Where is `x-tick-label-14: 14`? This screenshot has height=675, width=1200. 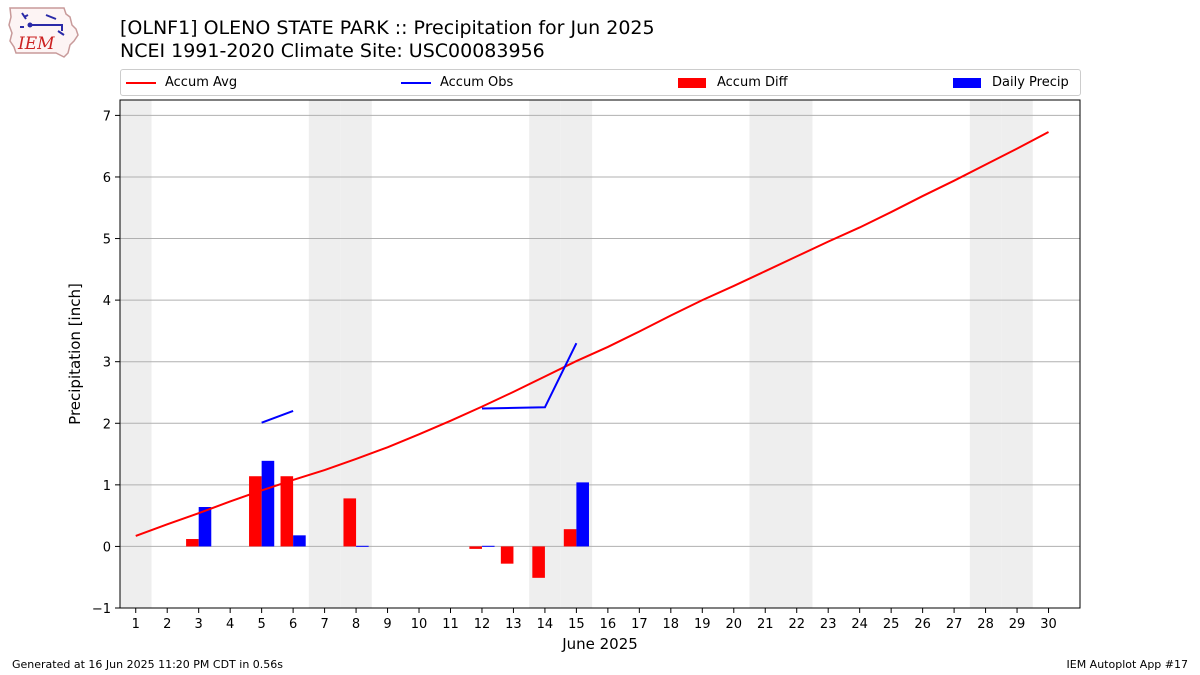 x-tick-label-14: 14 is located at coordinates (545, 624).